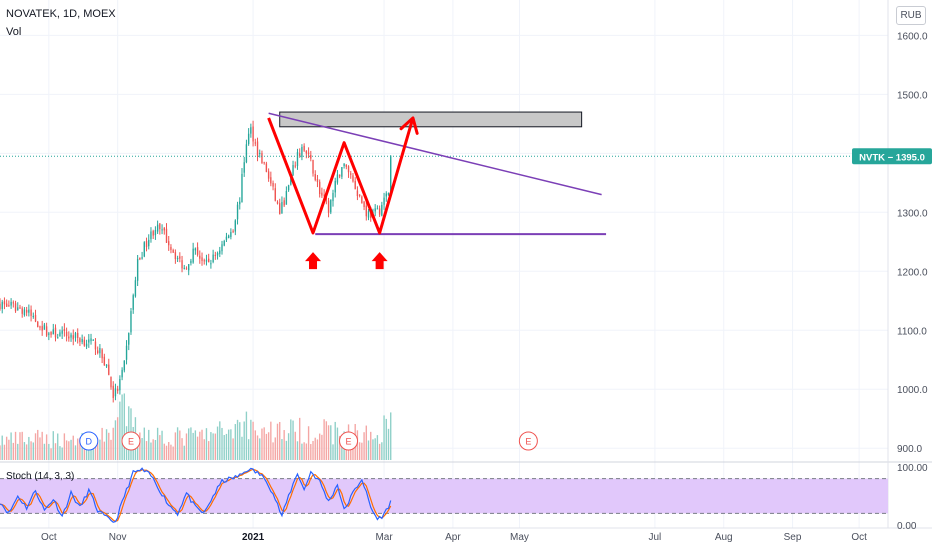 The height and width of the screenshot is (550, 932). I want to click on currency-button: RUB, so click(911, 15).